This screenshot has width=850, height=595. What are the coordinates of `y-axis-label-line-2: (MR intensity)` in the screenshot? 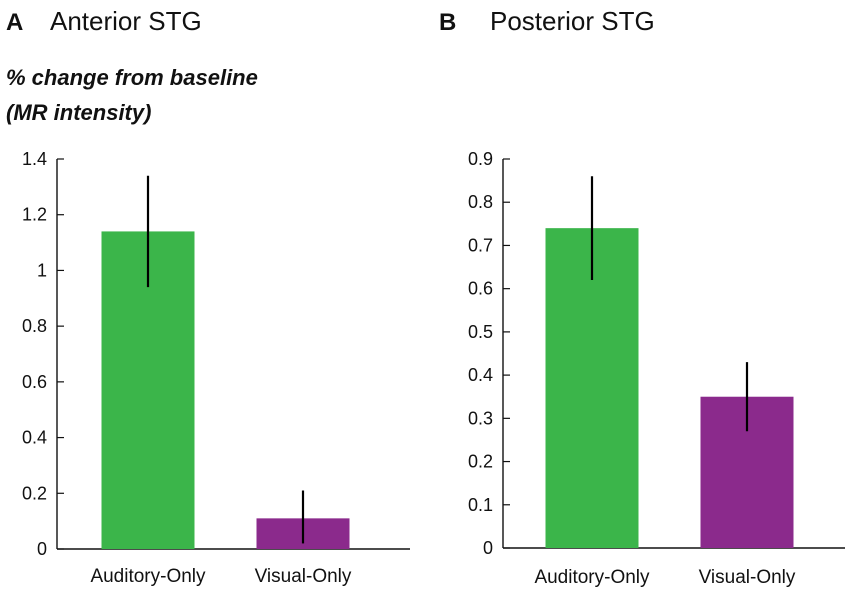 It's located at (78, 112).